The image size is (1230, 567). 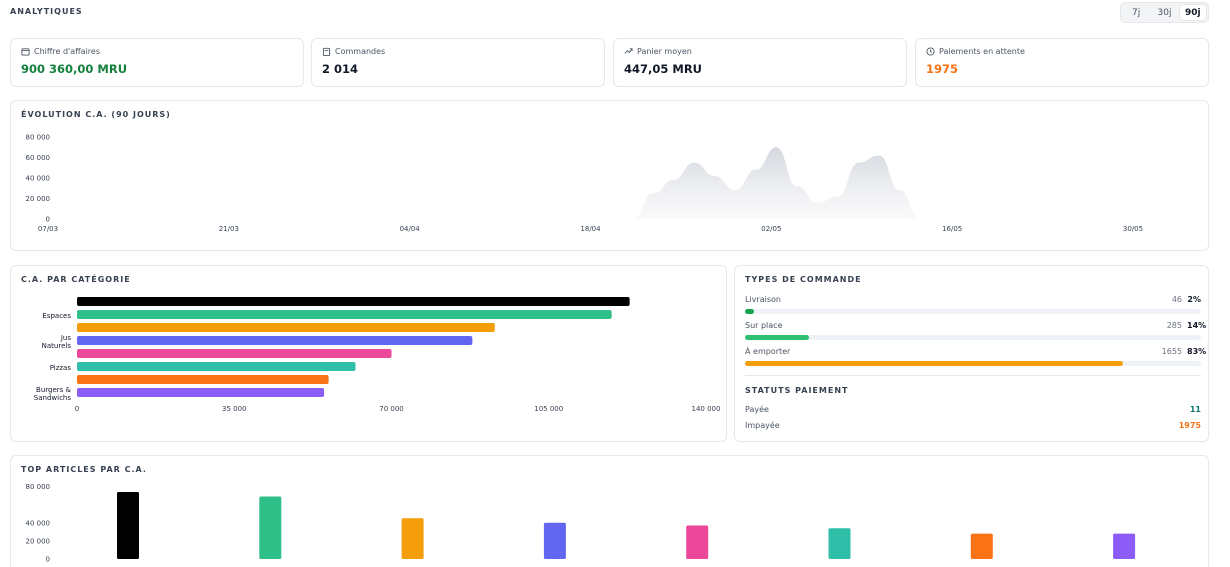 I want to click on kpi-value: 900 360,00 MRU, so click(x=74, y=69).